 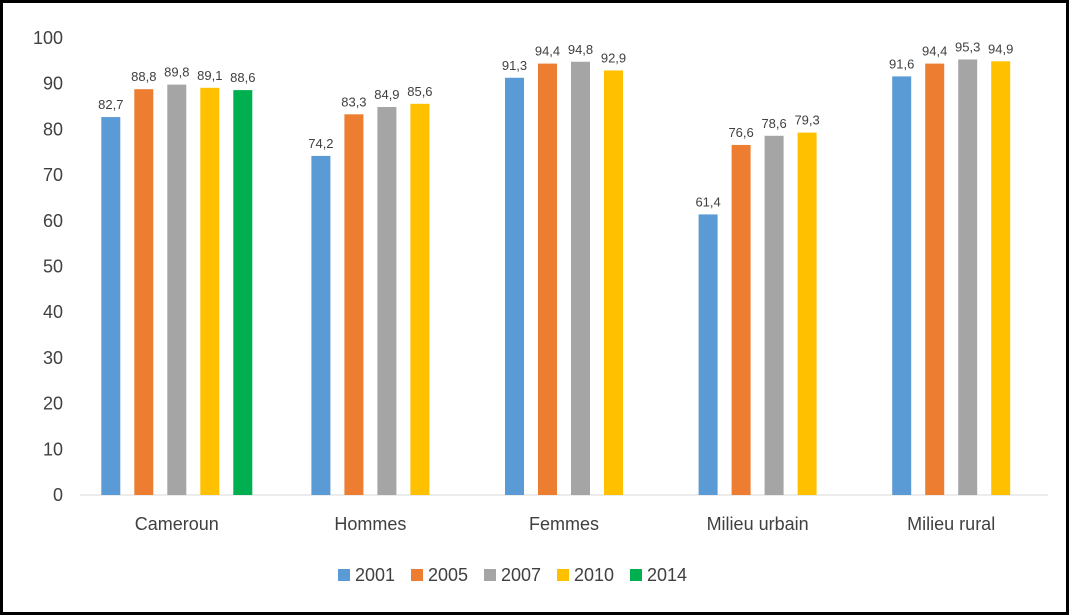 I want to click on legend-swatch-2001, so click(x=344, y=575).